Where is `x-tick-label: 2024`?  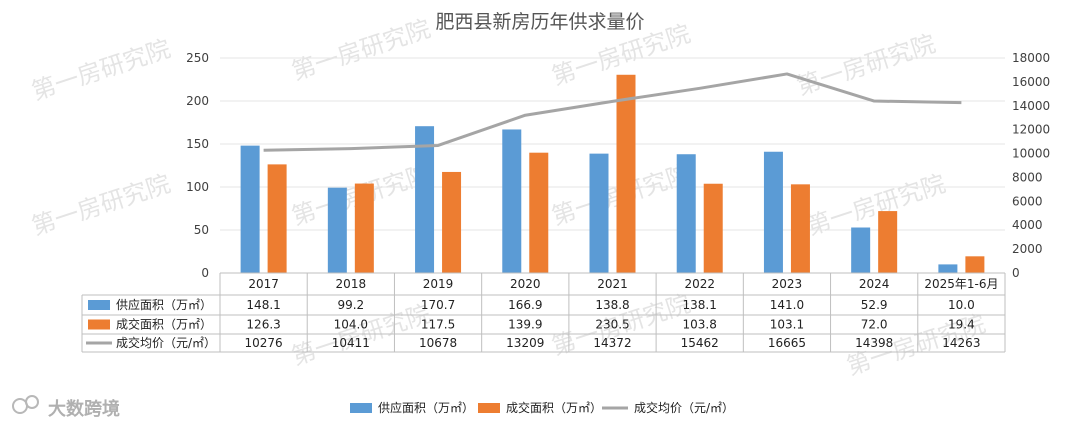 x-tick-label: 2024 is located at coordinates (874, 284).